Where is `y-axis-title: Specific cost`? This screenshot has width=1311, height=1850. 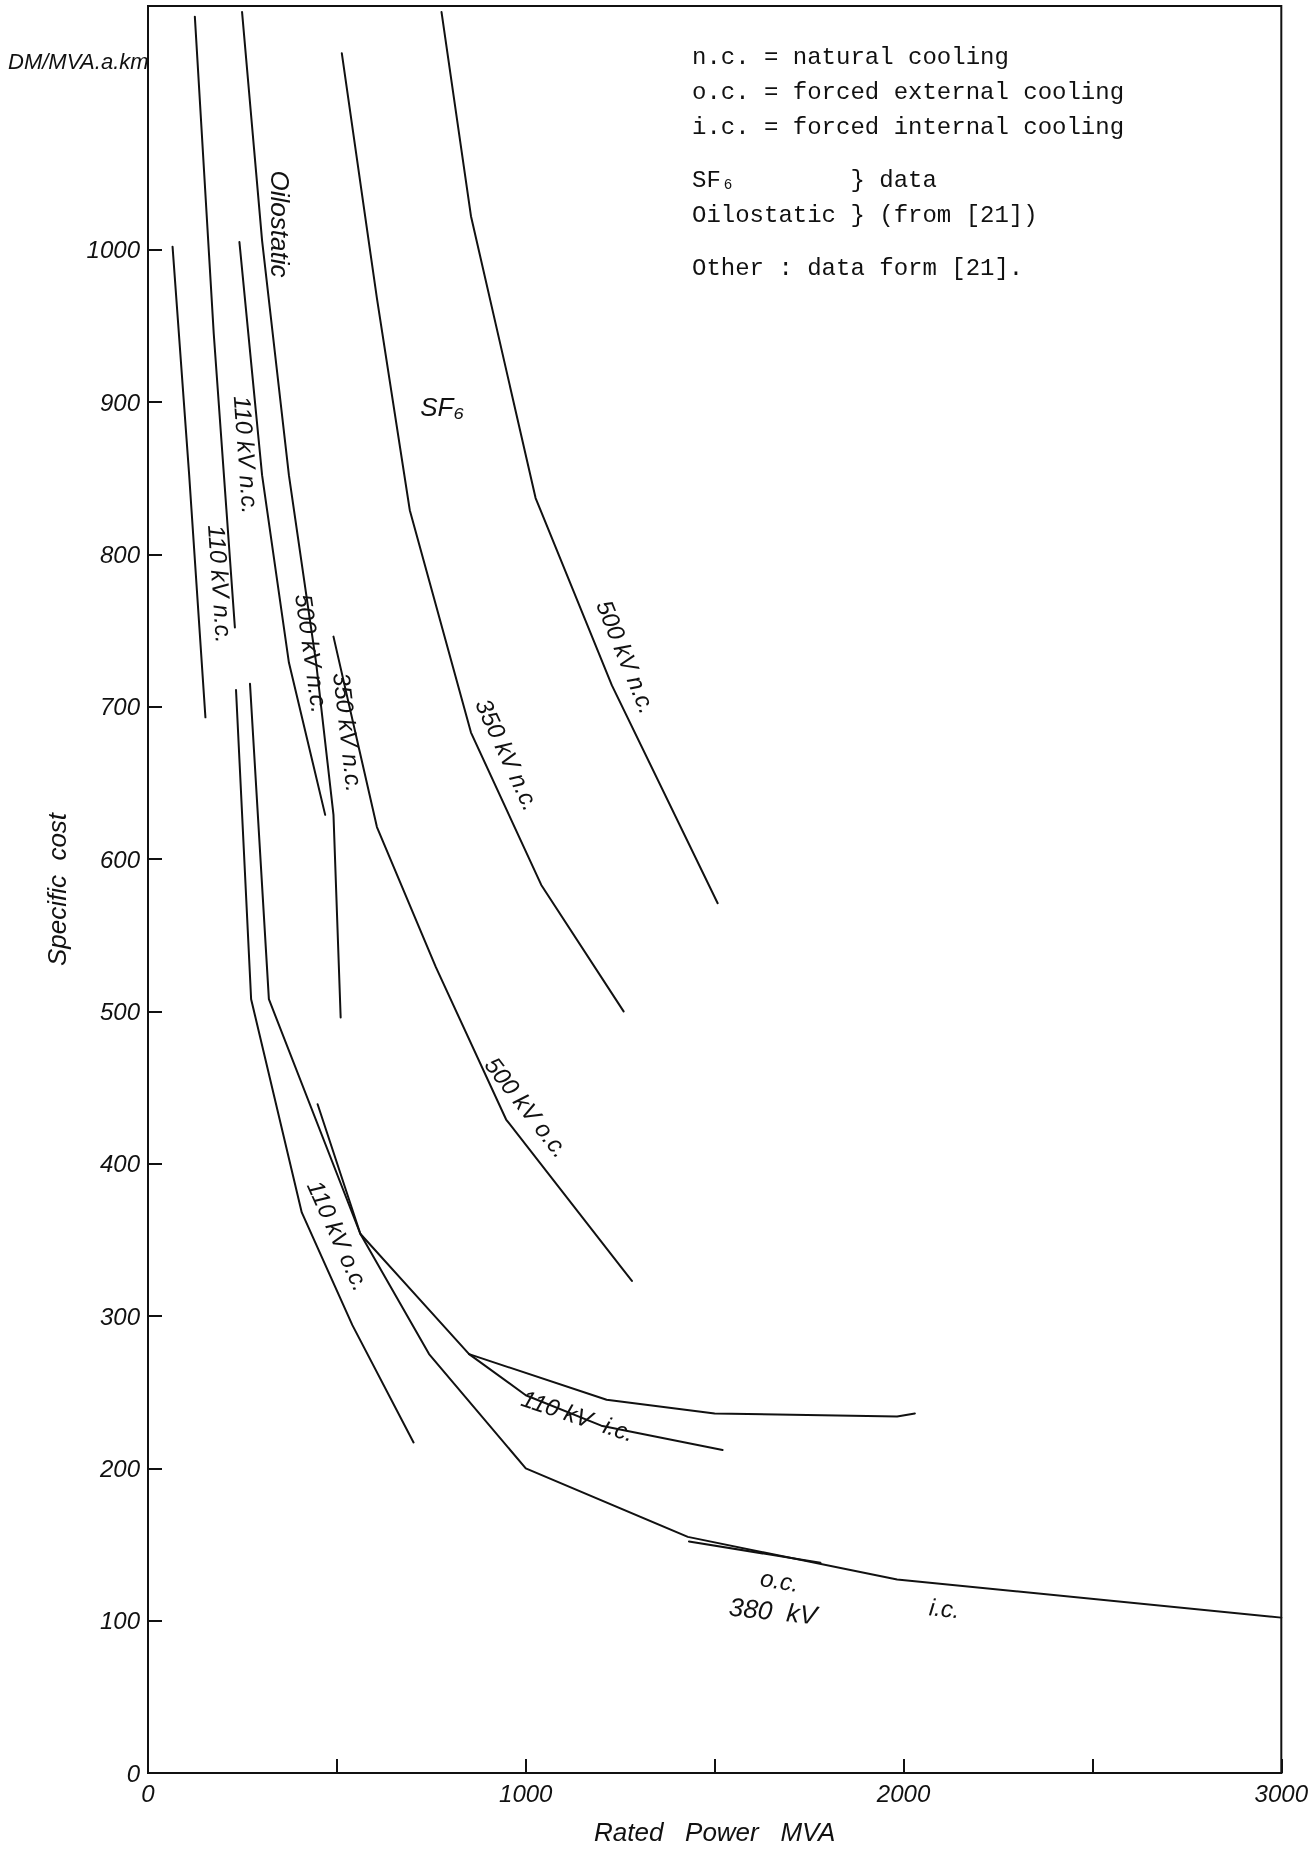
y-axis-title: Specific cost is located at coordinates (57, 889).